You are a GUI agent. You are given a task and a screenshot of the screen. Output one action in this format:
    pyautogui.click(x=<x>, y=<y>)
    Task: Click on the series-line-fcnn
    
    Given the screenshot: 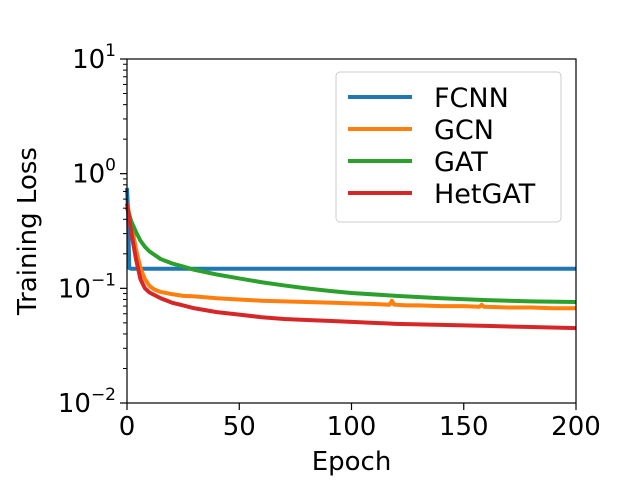 What is the action you would take?
    pyautogui.click(x=350, y=229)
    